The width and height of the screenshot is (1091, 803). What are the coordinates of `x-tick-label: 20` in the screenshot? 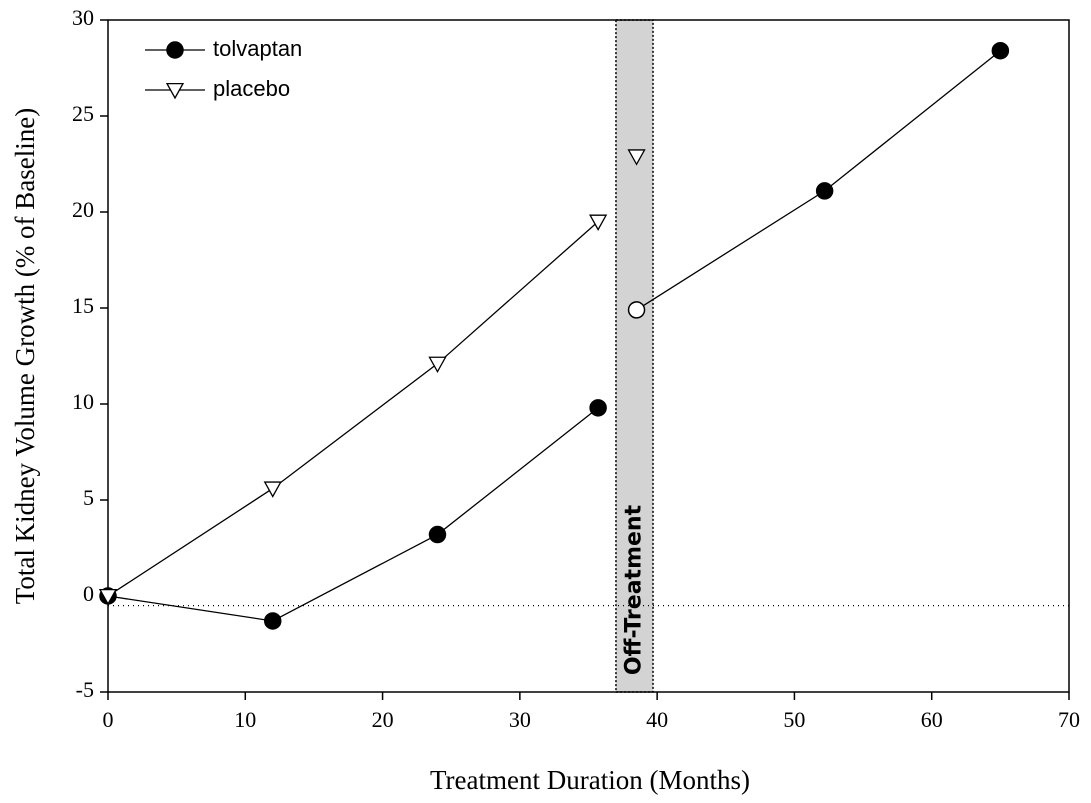 It's located at (383, 719).